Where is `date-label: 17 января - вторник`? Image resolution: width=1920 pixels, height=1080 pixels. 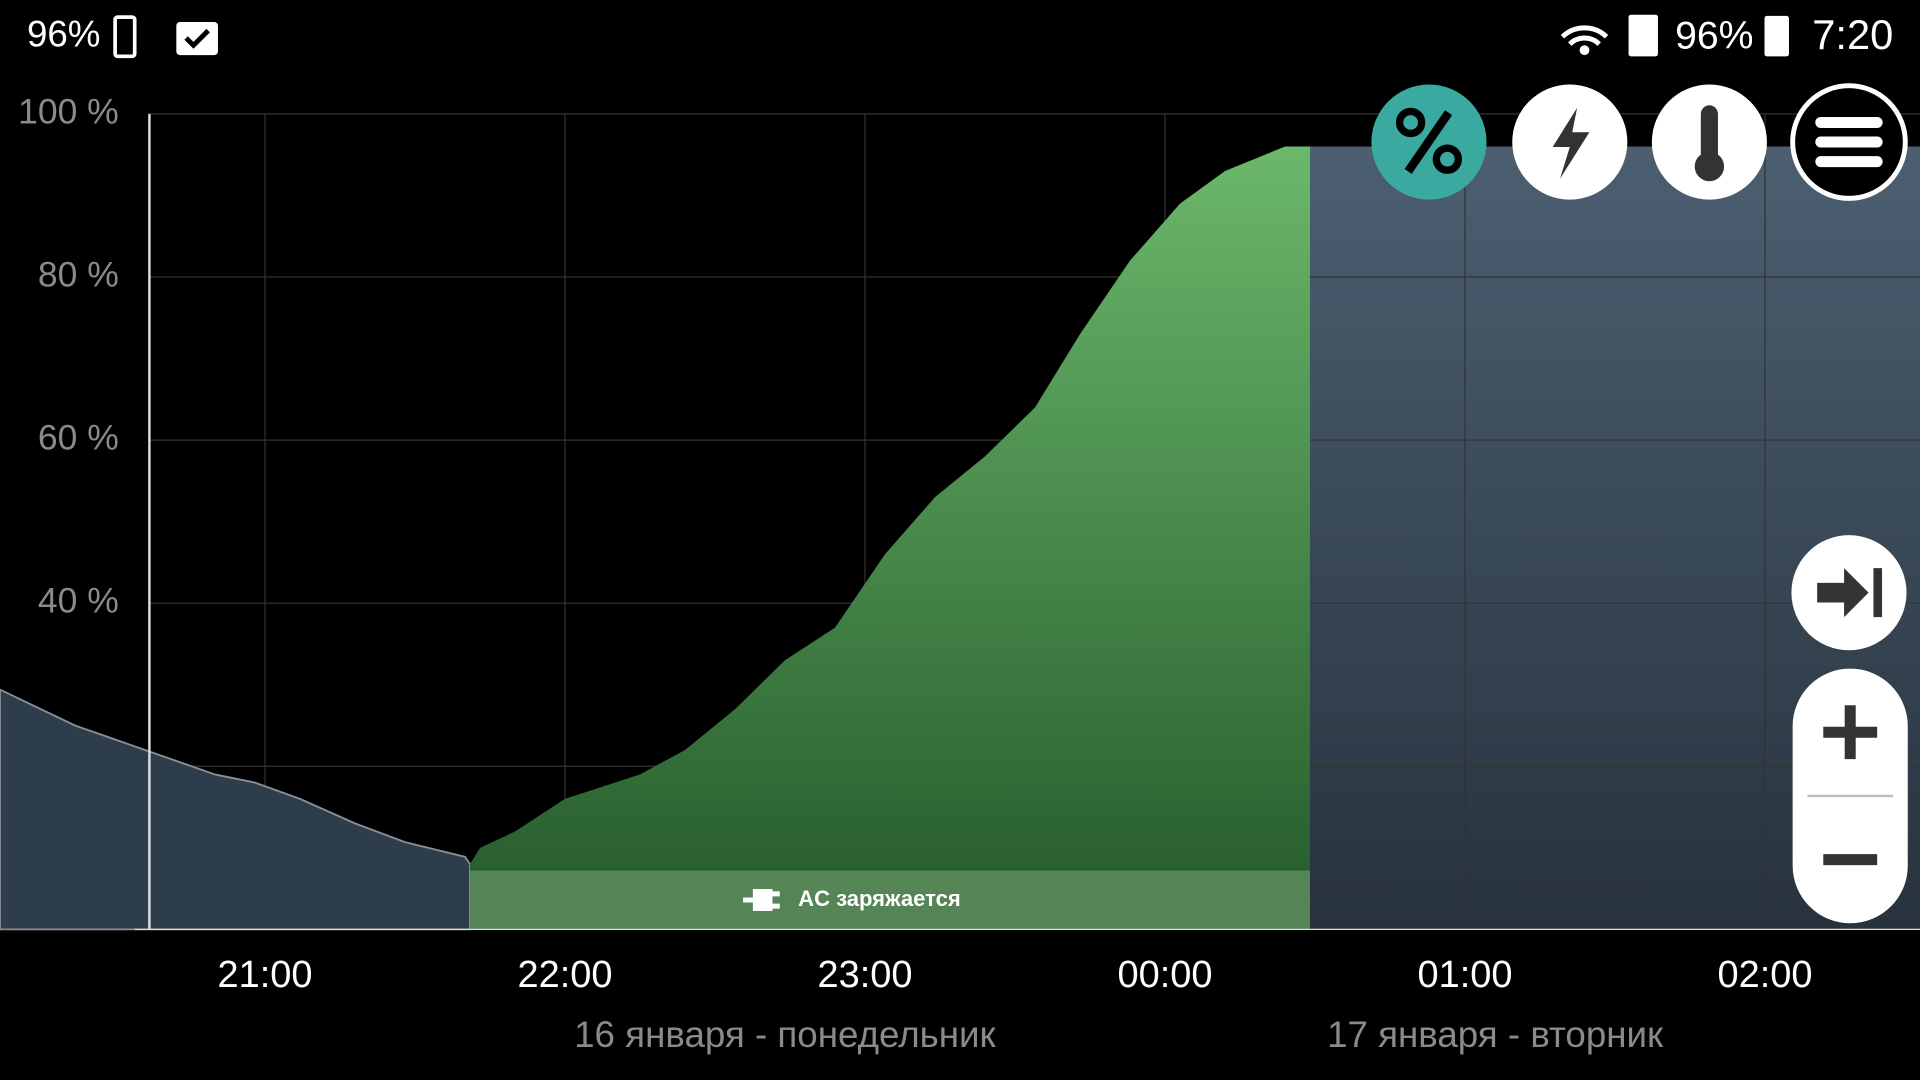 date-label: 17 января - вторник is located at coordinates (1495, 1034).